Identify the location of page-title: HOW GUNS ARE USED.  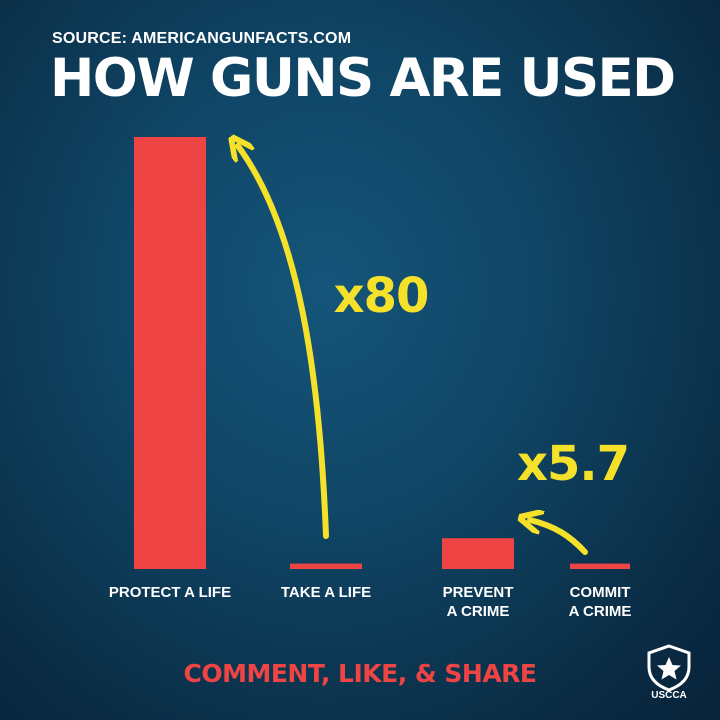
(363, 78).